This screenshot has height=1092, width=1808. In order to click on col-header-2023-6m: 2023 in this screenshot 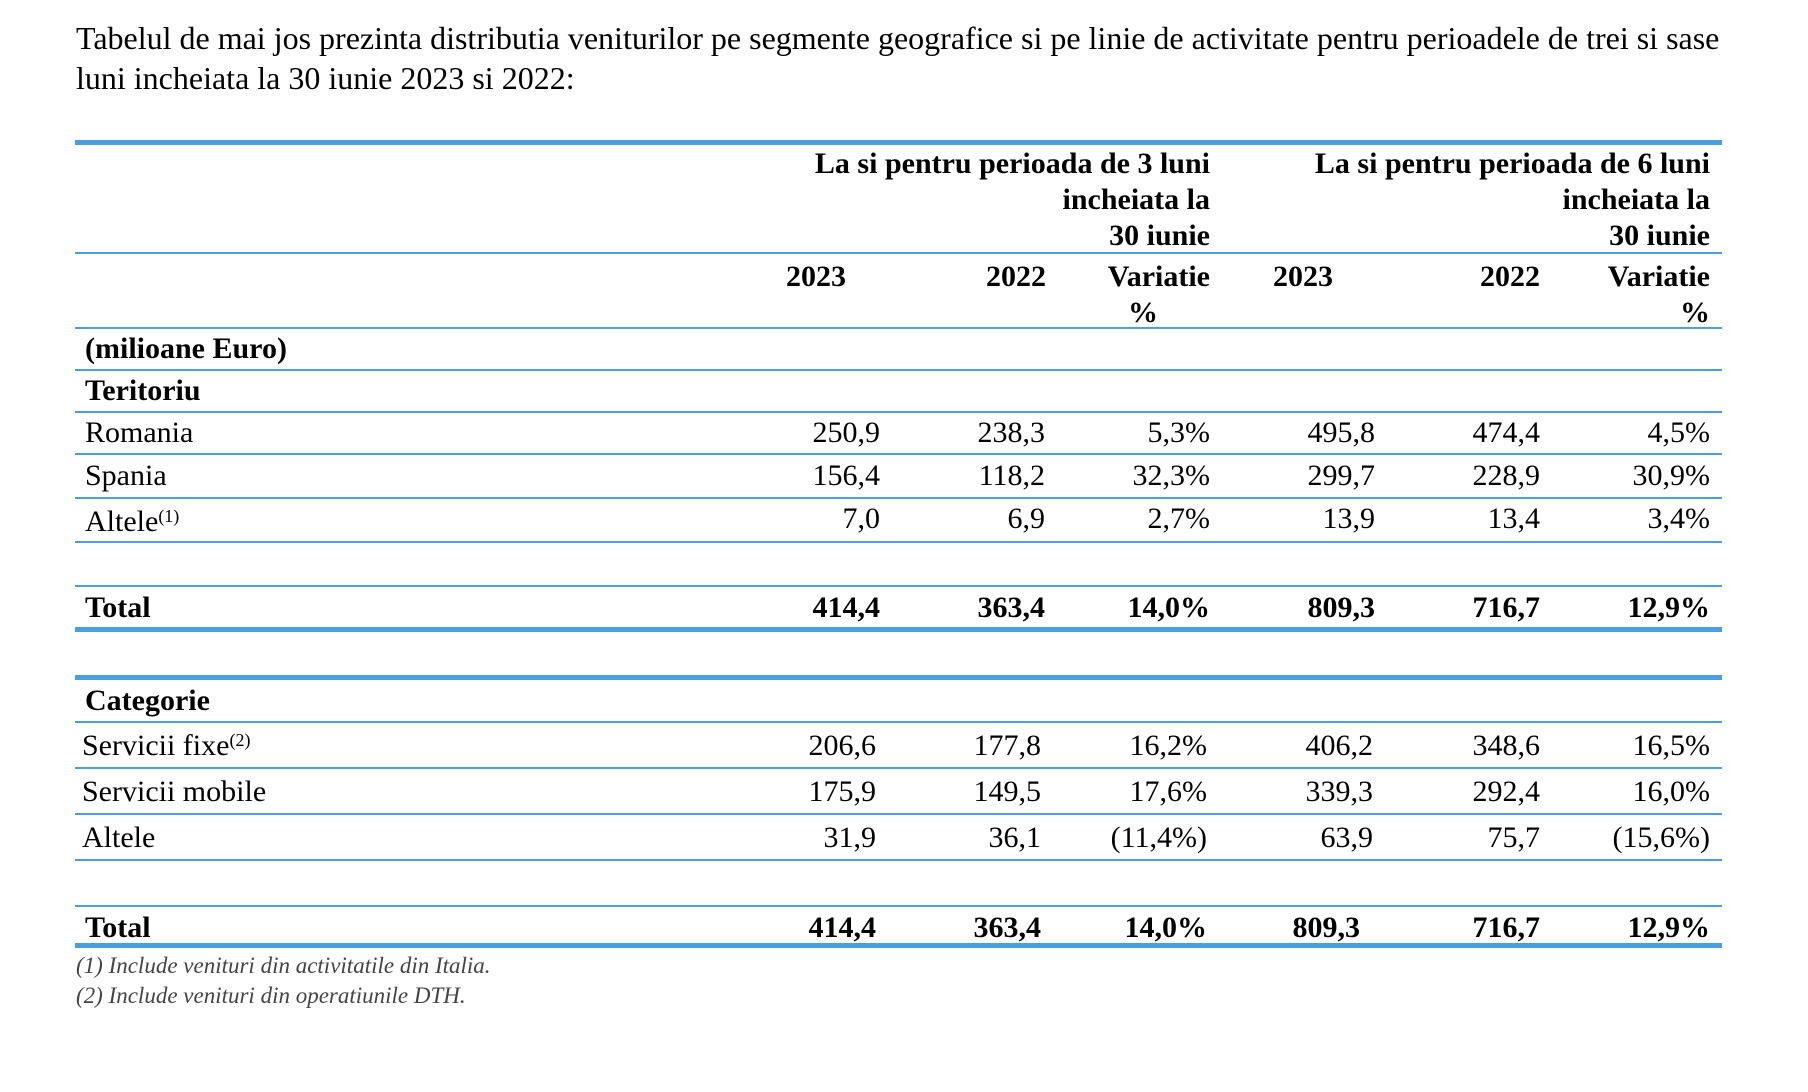, I will do `click(1303, 276)`.